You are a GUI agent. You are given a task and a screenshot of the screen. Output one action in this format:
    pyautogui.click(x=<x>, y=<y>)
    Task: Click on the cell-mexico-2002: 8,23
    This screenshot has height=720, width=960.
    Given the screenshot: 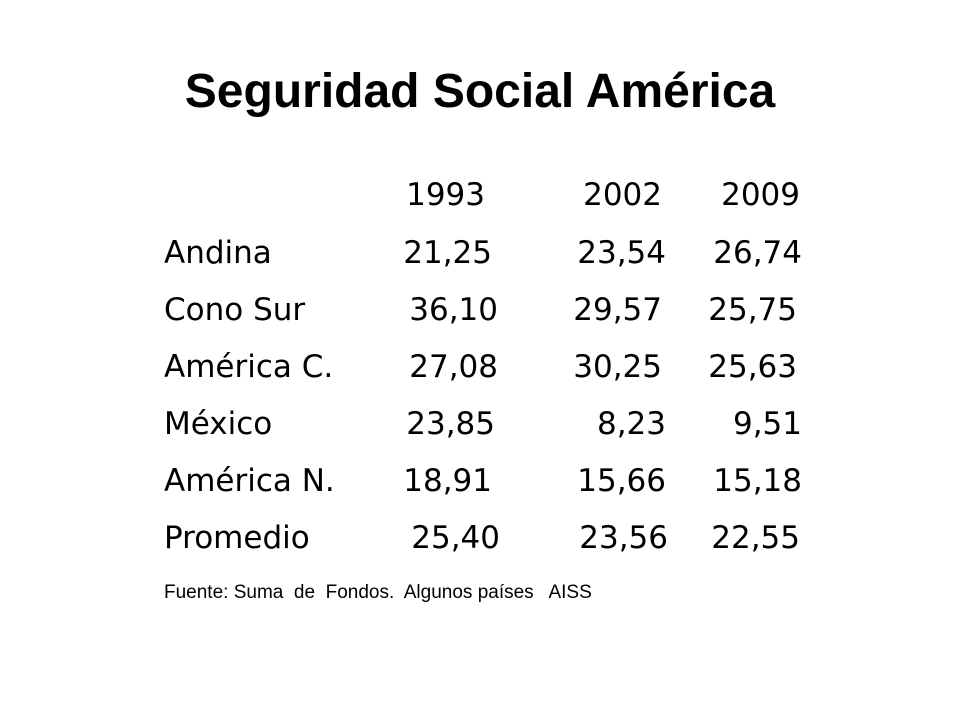 What is the action you would take?
    pyautogui.click(x=631, y=424)
    